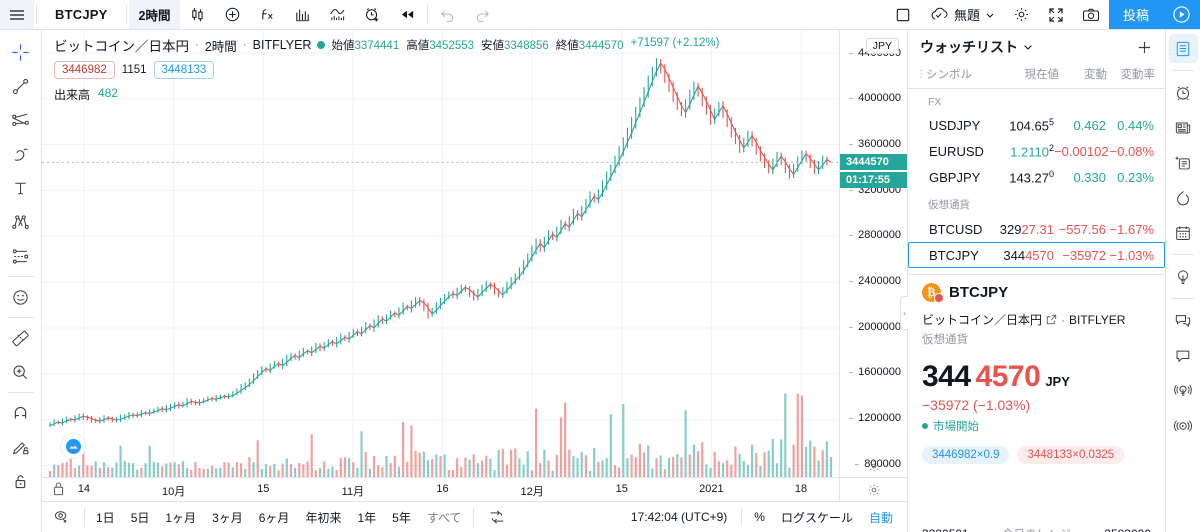 The width and height of the screenshot is (1200, 532). I want to click on range-button-2: 1ヶ月, so click(181, 517).